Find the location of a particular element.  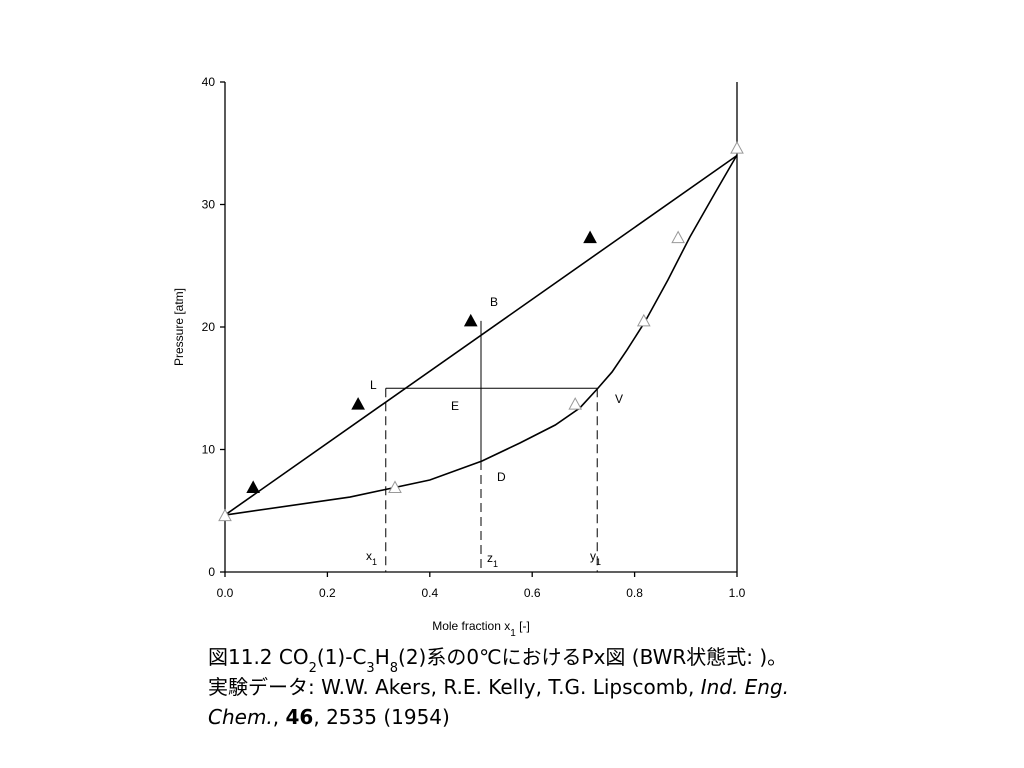

text-run: y is located at coordinates (593, 556).